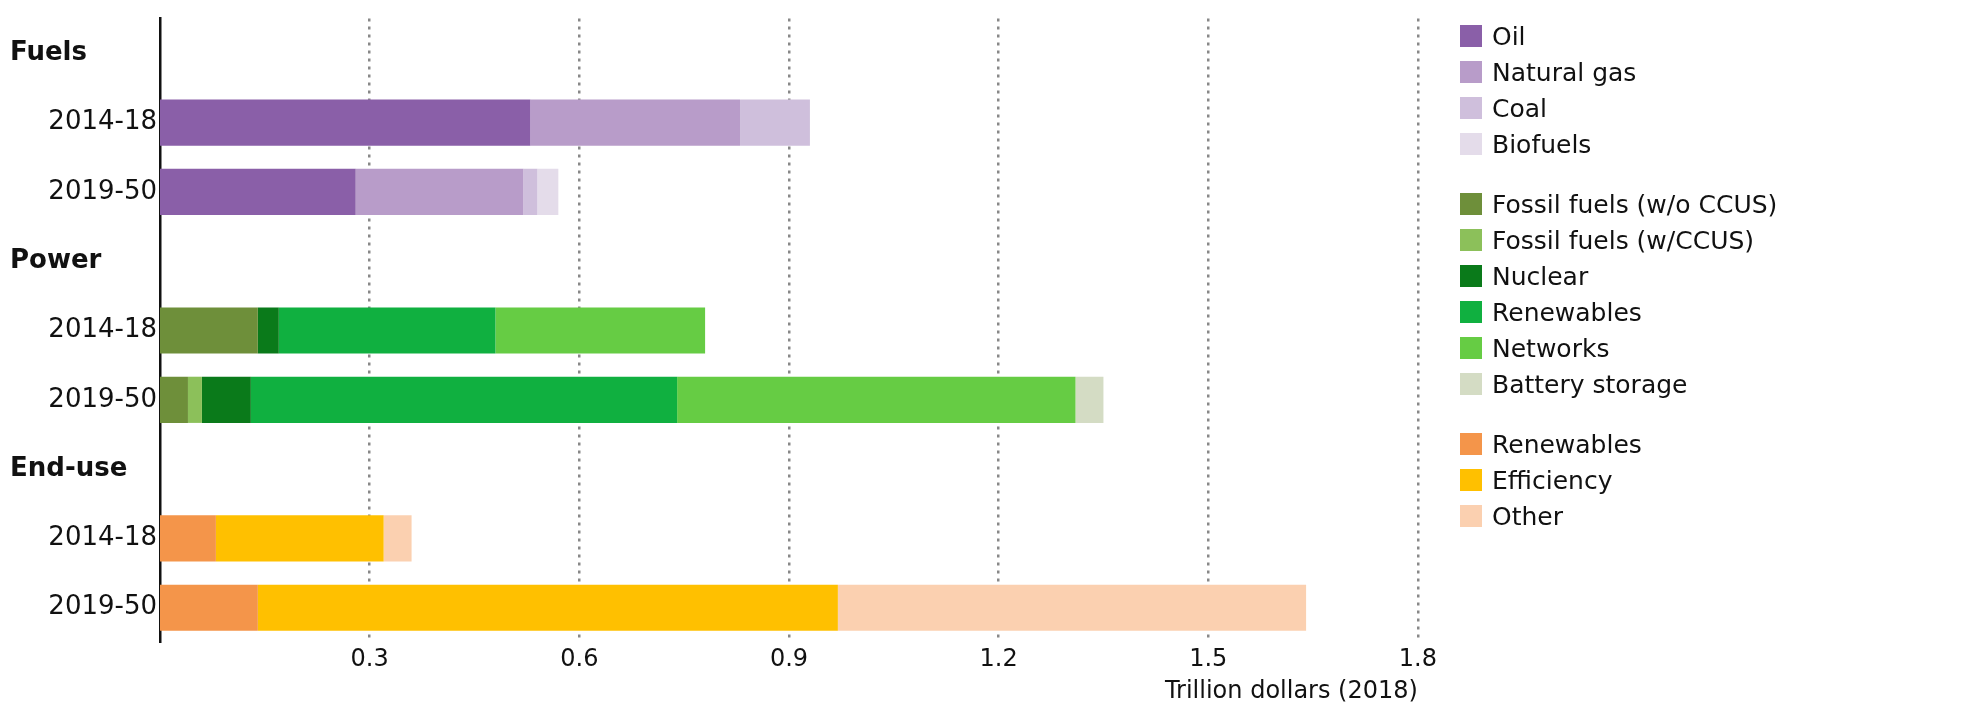  I want to click on legend-label: Biofuels, so click(1542, 144).